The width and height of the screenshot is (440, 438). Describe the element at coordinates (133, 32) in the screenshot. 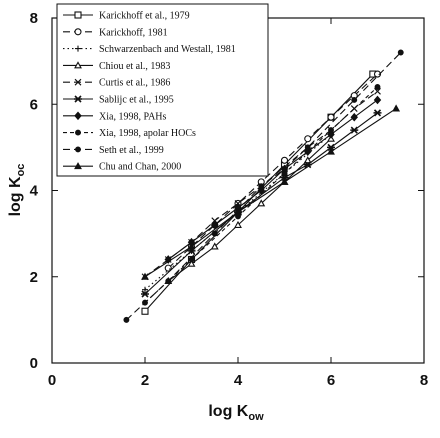

I see `legend-label: Karickhoff, 1981` at that location.